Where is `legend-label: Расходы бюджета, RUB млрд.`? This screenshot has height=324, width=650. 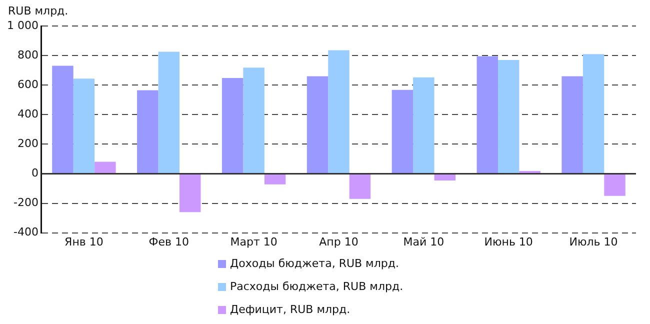
legend-label: Расходы бюджета, RUB млрд. is located at coordinates (317, 286).